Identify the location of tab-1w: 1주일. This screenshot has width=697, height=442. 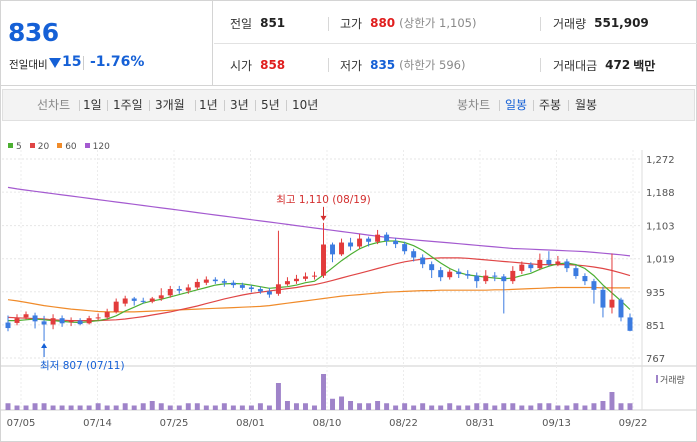
(128, 105).